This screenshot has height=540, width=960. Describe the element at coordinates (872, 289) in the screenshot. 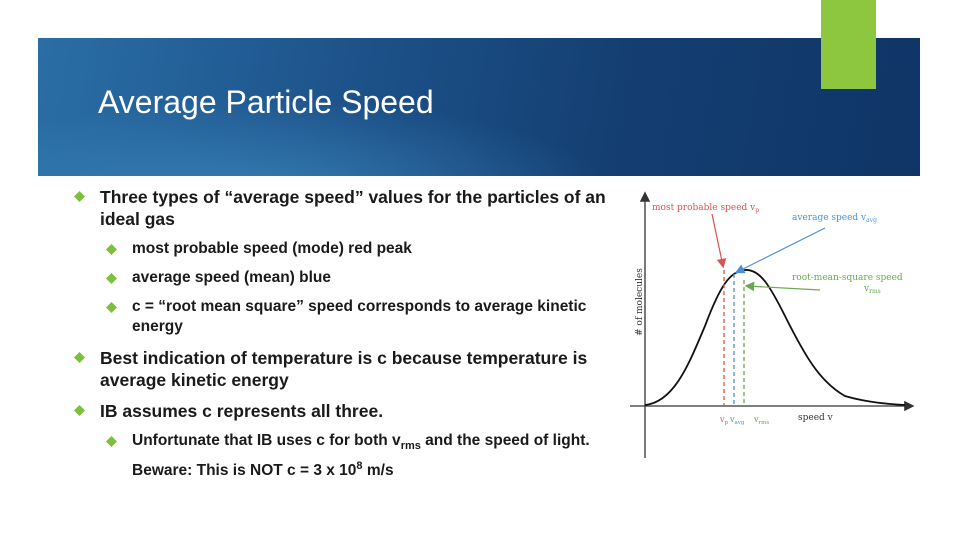

I see `vrms-label-line2: vrms` at that location.